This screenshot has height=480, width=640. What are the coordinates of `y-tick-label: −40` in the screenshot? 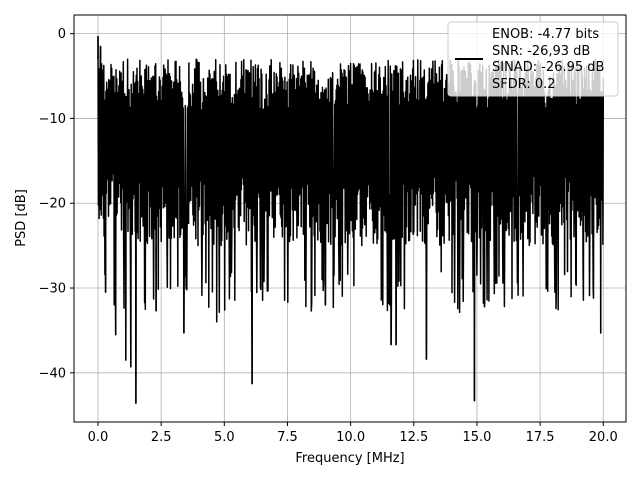 It's located at (52, 373).